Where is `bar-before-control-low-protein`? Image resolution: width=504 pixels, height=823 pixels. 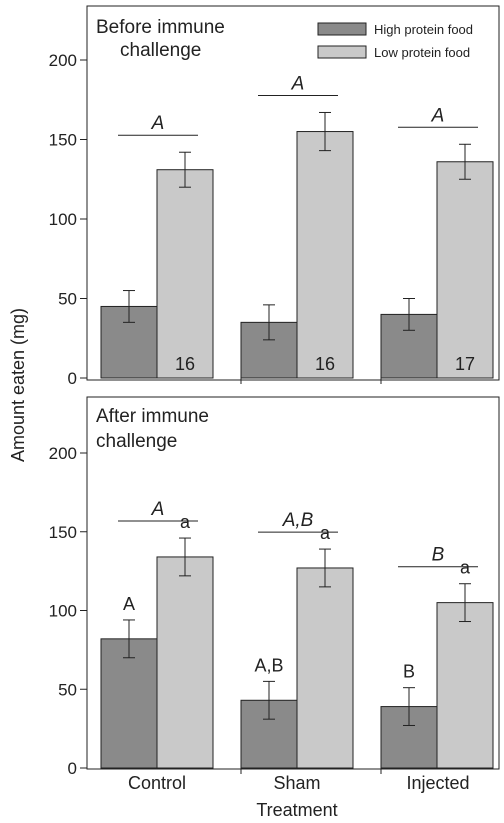 bar-before-control-low-protein is located at coordinates (185, 274).